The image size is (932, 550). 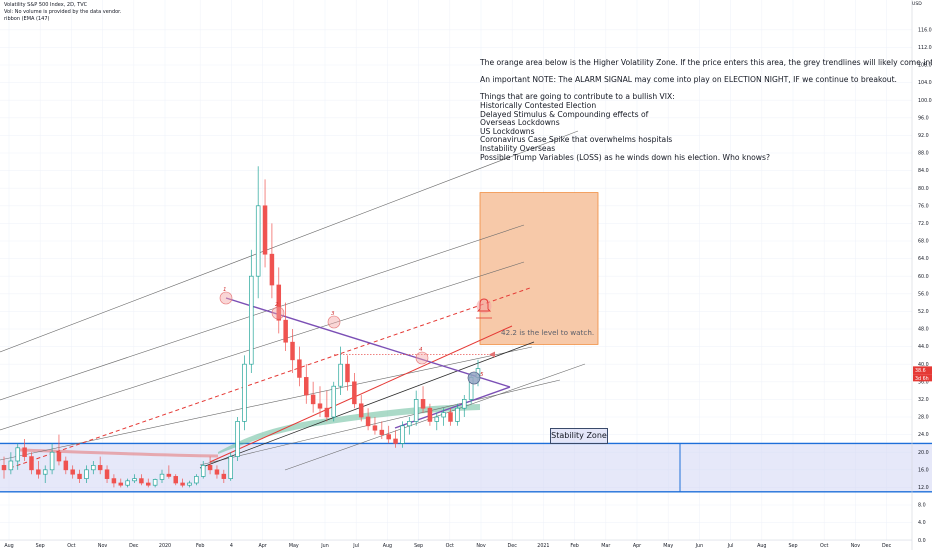 What do you see at coordinates (922, 506) in the screenshot?
I see `y-tick-label: 8.0` at bounding box center [922, 506].